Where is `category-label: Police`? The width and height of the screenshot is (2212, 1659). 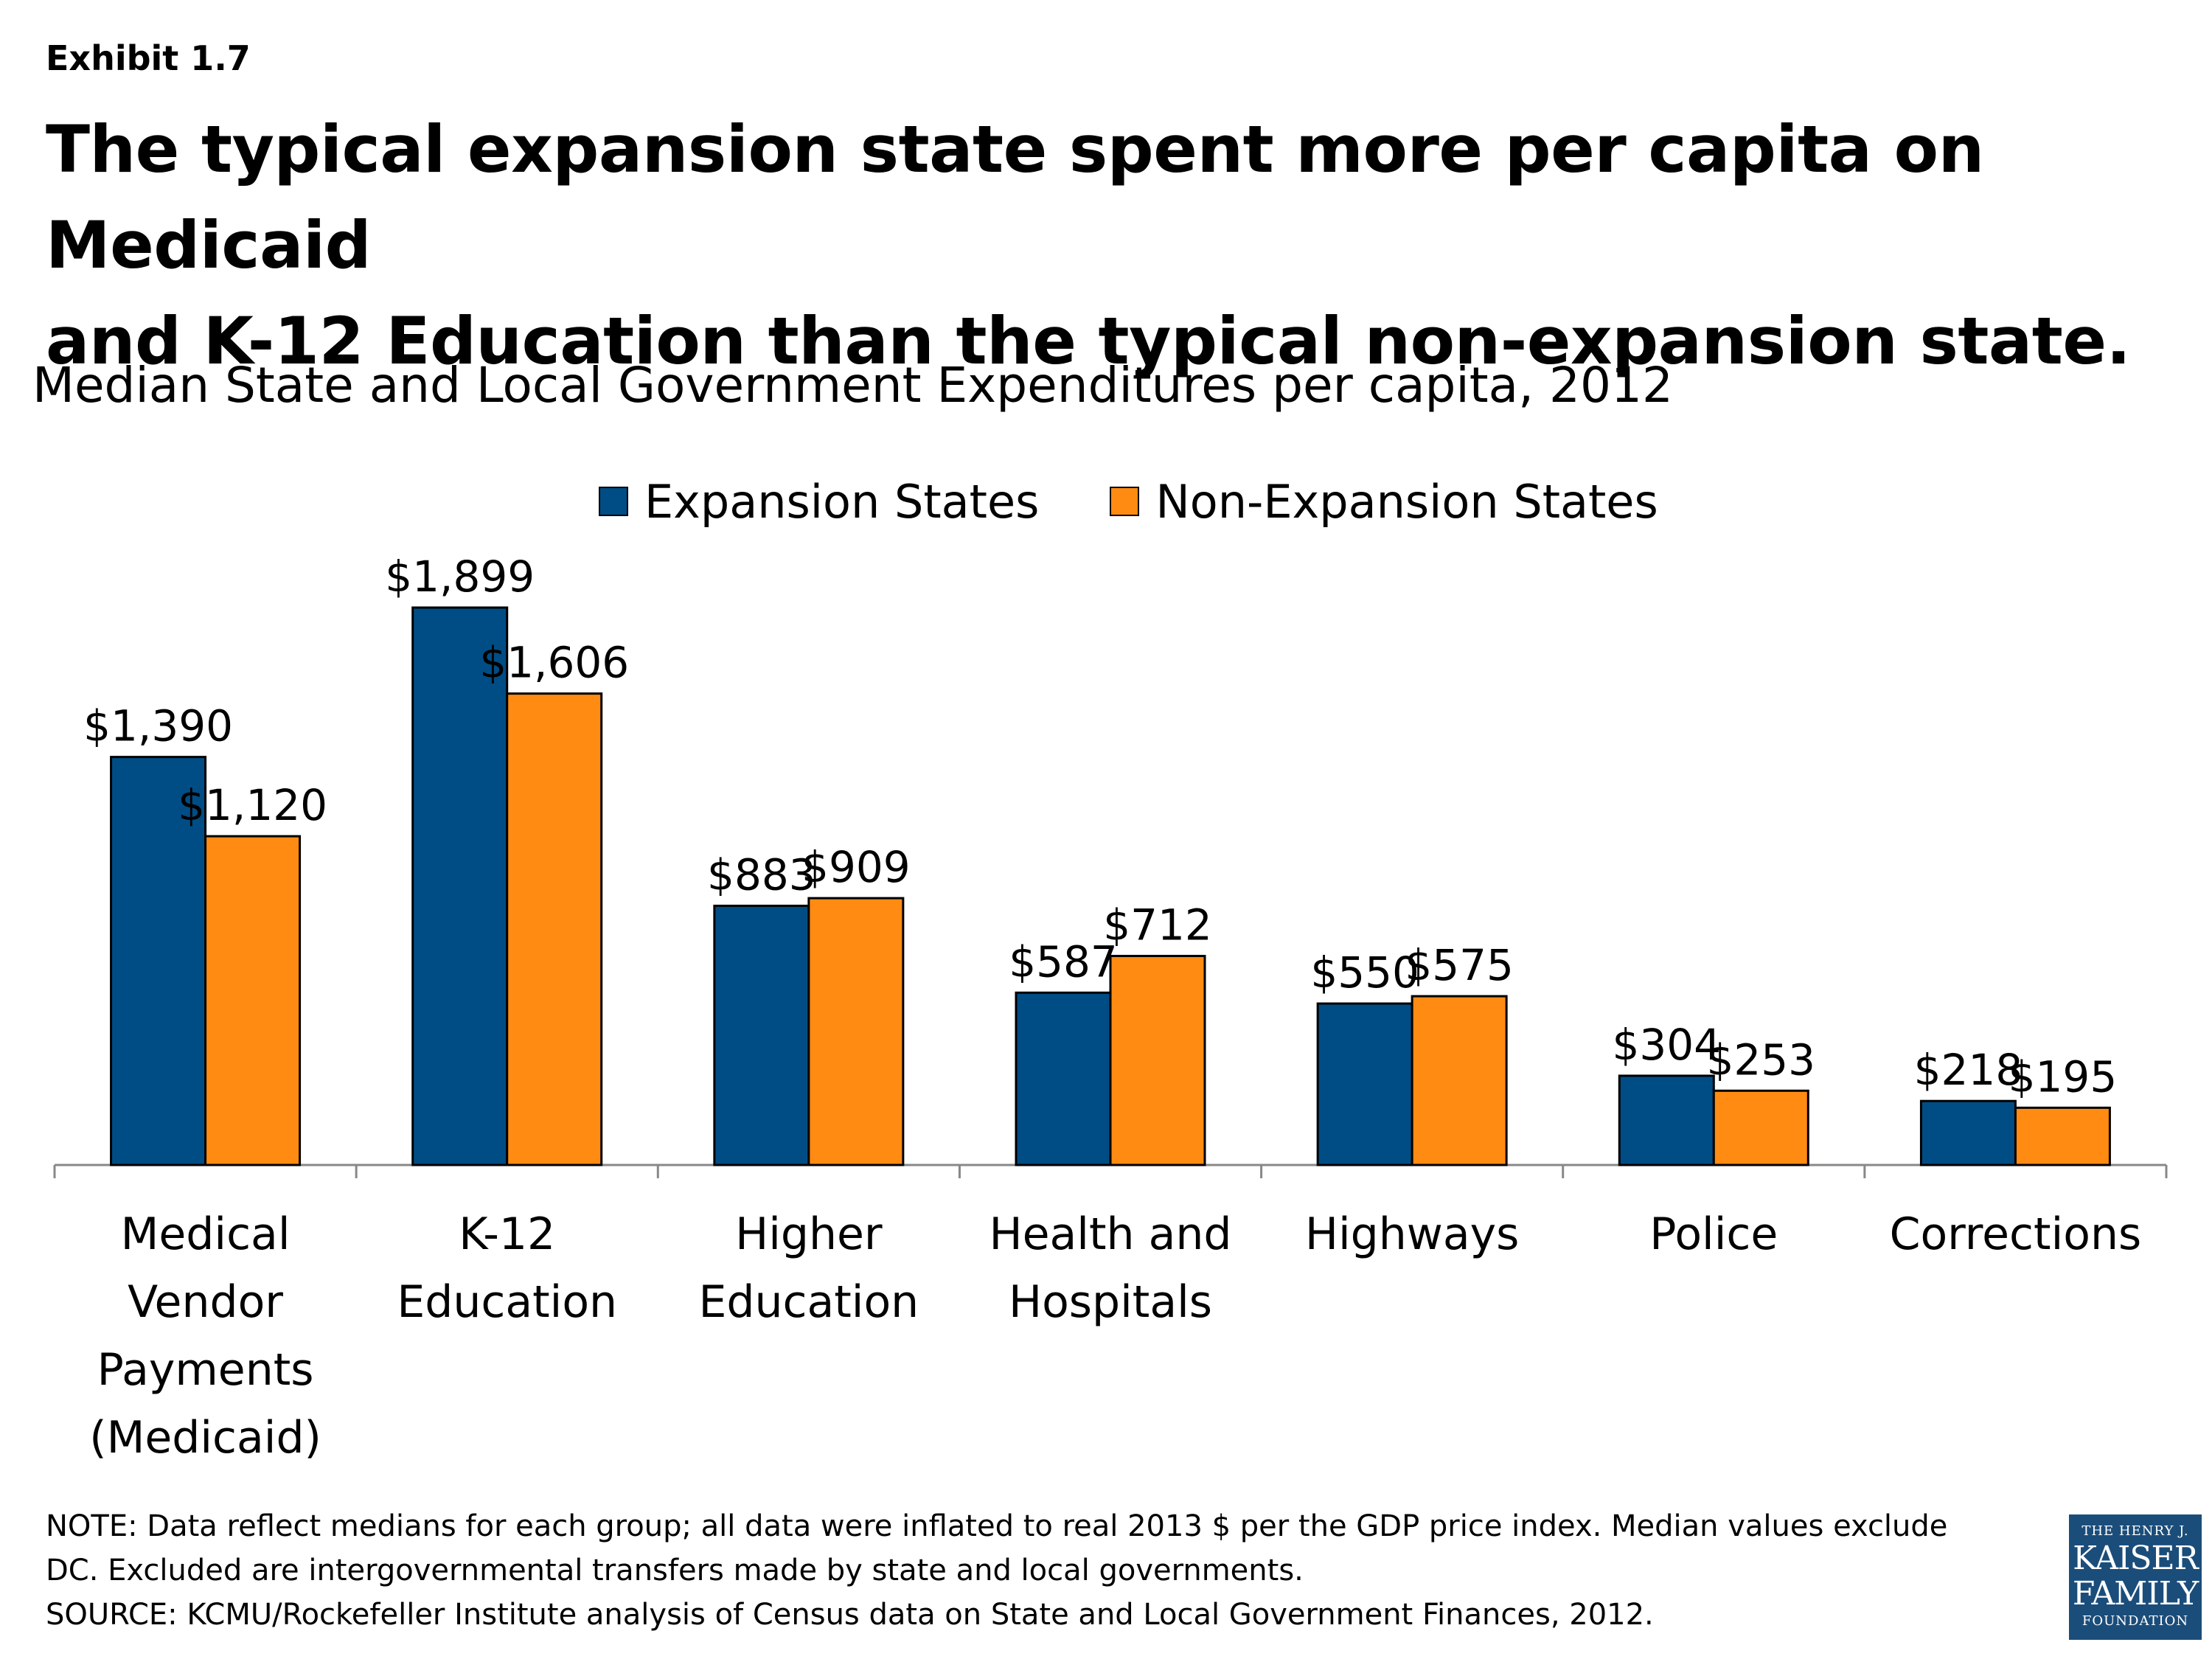
category-label: Police is located at coordinates (1713, 1234).